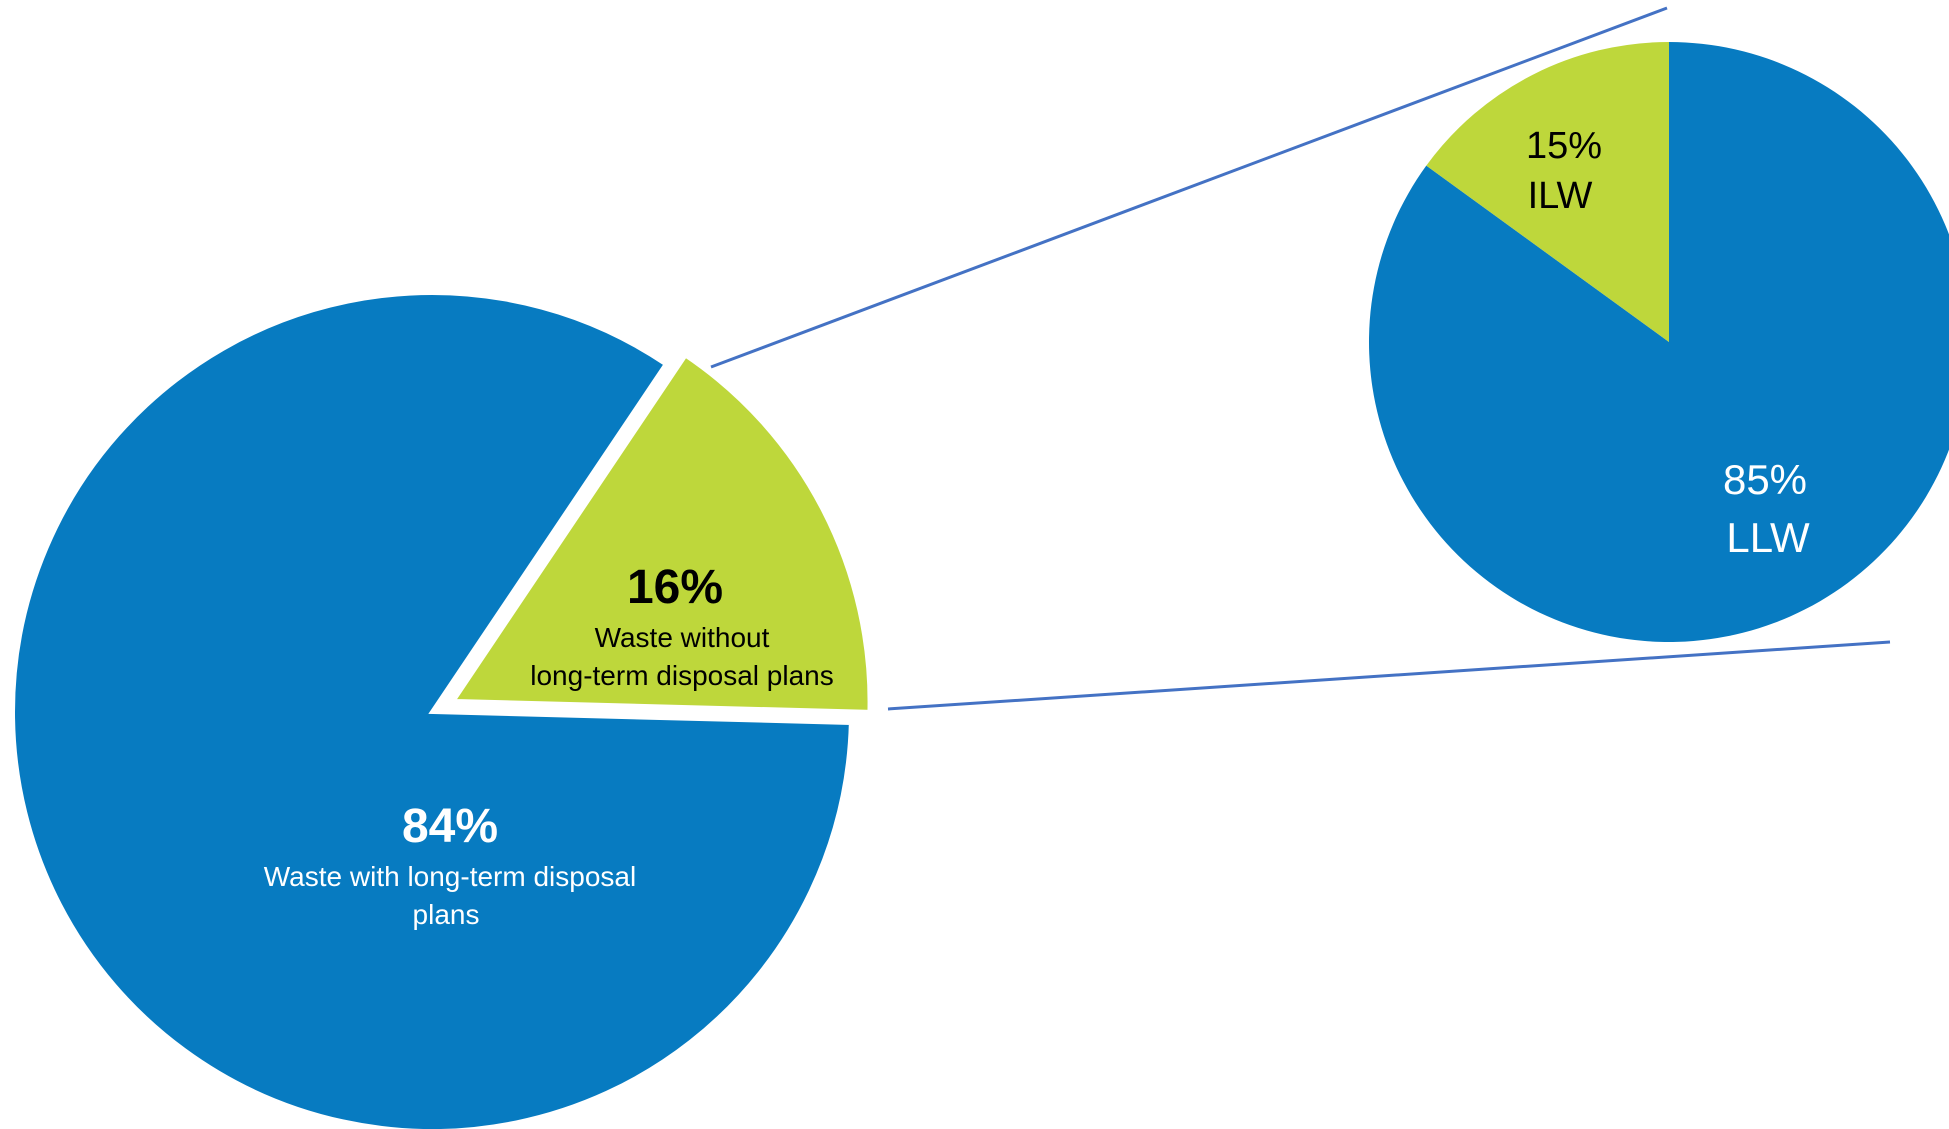 The height and width of the screenshot is (1129, 1949). I want to click on secondary-pie-label-ilw-name: ILW, so click(1560, 196).